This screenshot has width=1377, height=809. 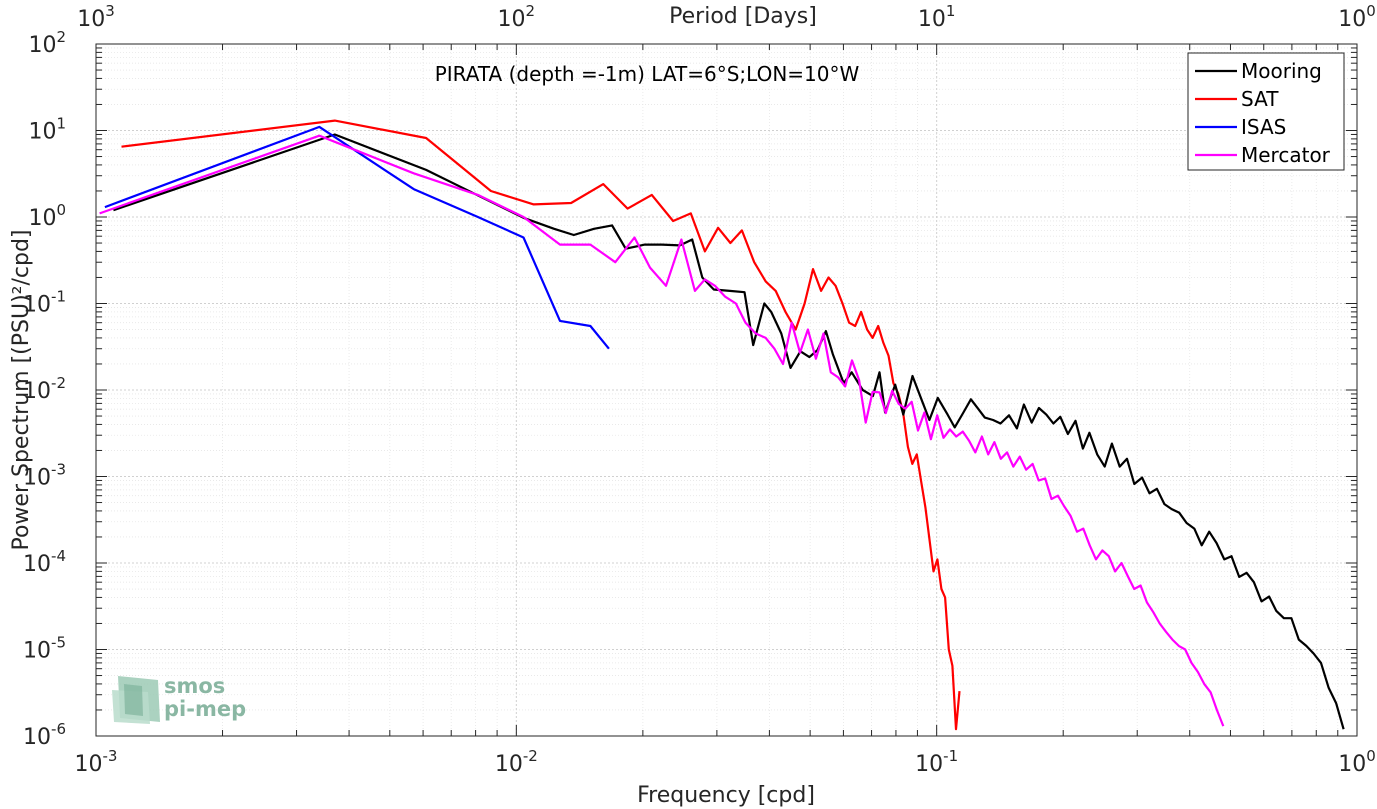 I want to click on x-tick-label: 10⁻², so click(x=516, y=762).